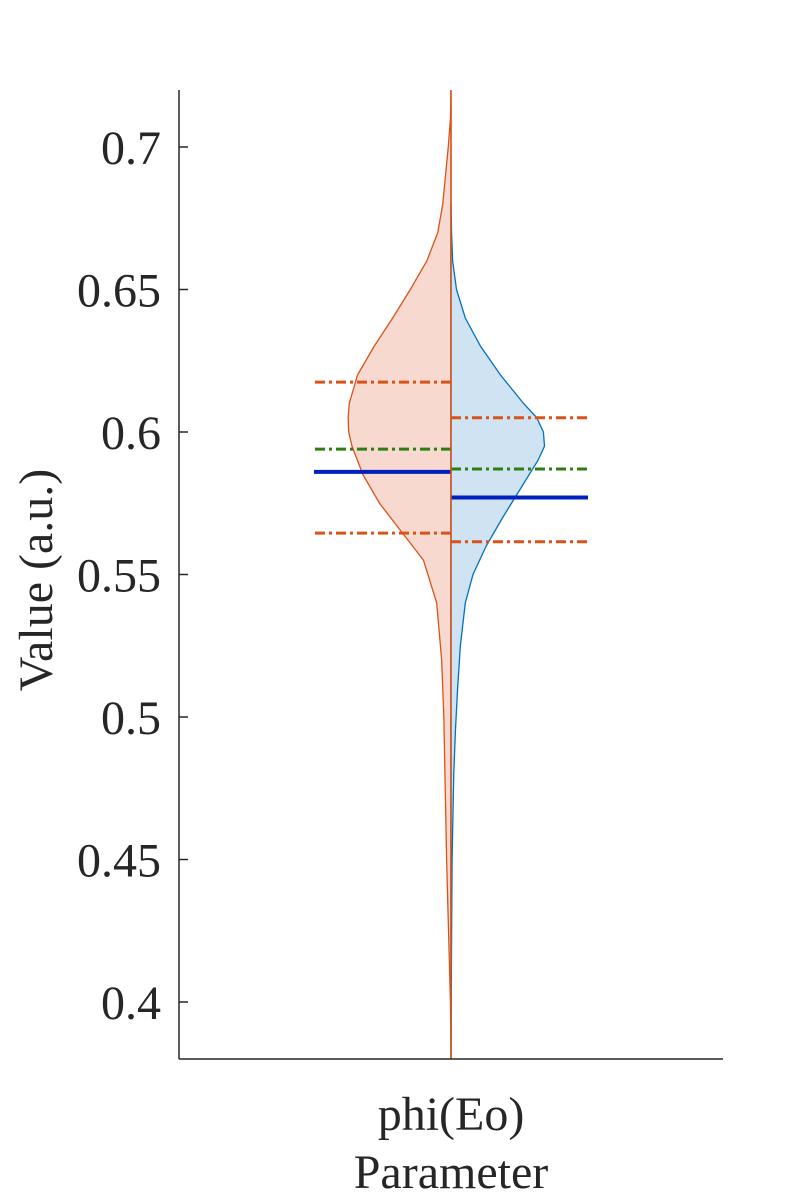  What do you see at coordinates (451, 462) in the screenshot?
I see `stat-lines-group` at bounding box center [451, 462].